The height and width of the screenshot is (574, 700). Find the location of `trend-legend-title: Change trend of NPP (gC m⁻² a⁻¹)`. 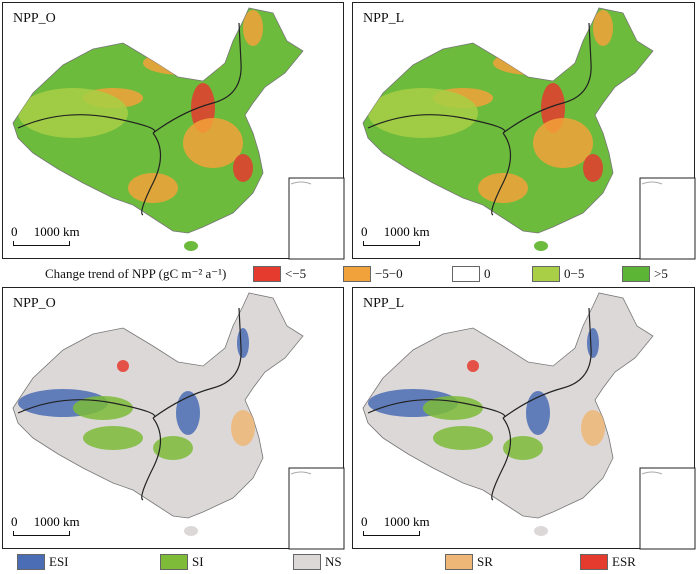

trend-legend-title: Change trend of NPP (gC m⁻² a⁻¹) is located at coordinates (136, 273).